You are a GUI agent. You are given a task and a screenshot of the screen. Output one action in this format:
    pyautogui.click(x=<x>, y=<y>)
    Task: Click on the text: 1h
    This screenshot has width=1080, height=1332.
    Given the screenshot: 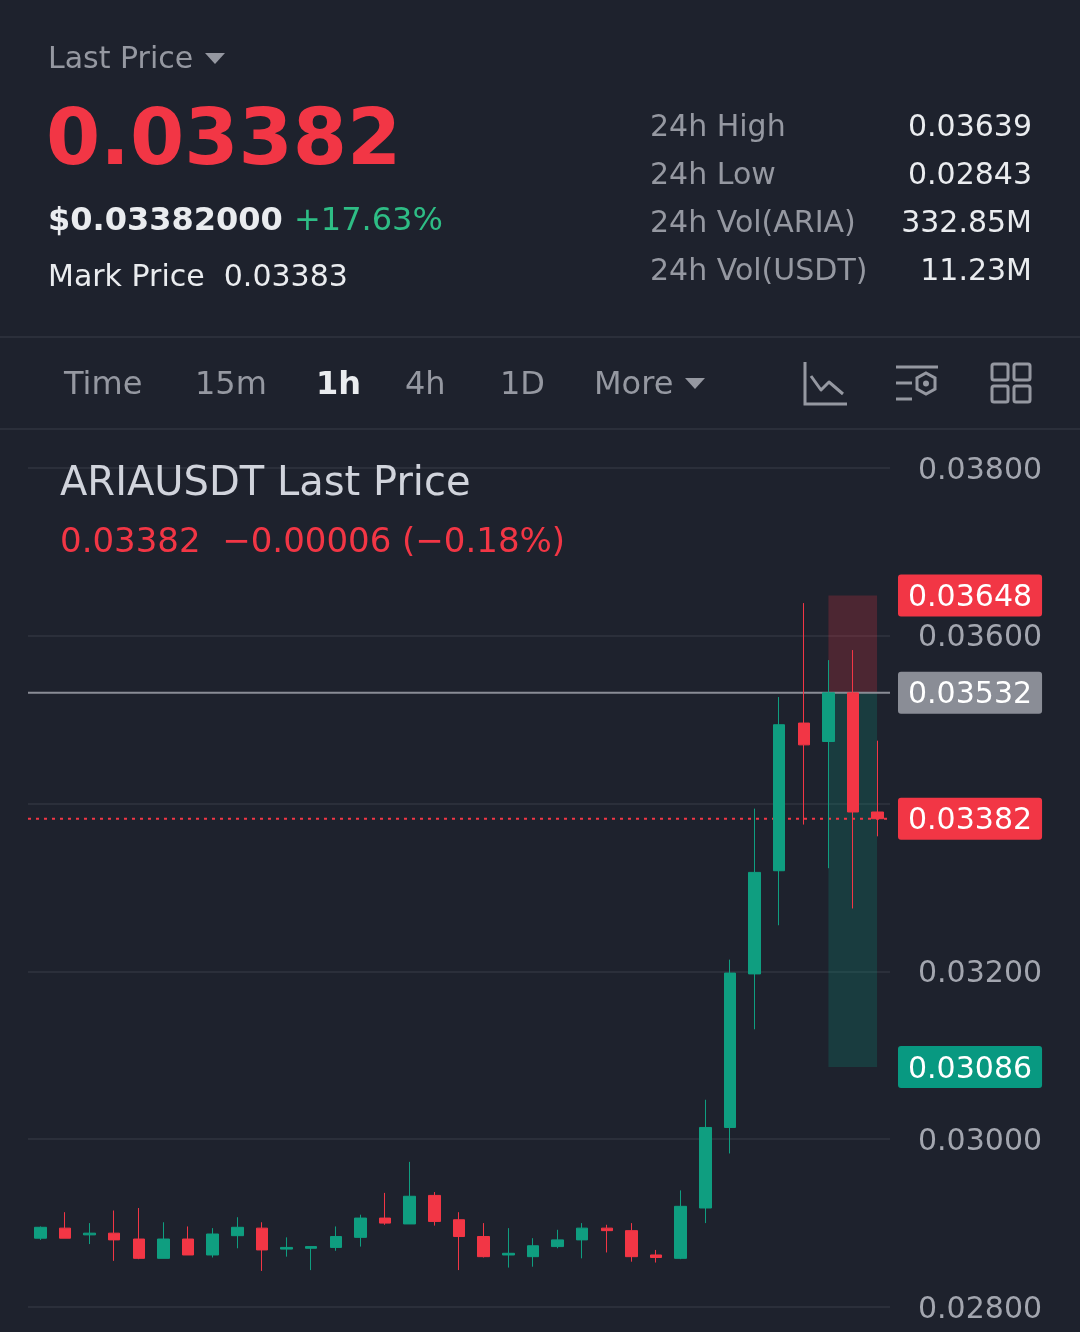 What is the action you would take?
    pyautogui.click(x=339, y=383)
    